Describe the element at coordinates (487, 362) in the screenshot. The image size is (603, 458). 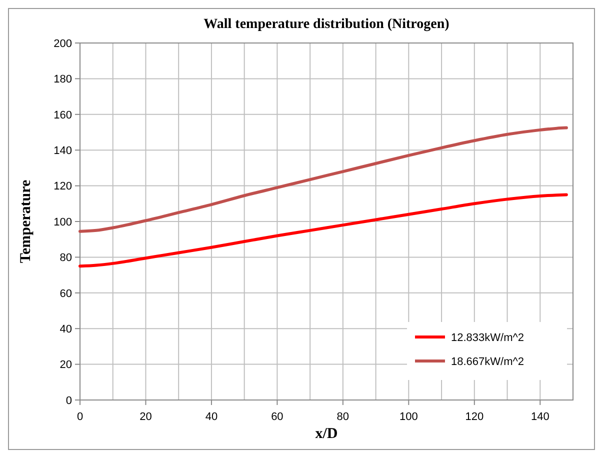
I see `legend-label: 18.667kW/m^2` at that location.